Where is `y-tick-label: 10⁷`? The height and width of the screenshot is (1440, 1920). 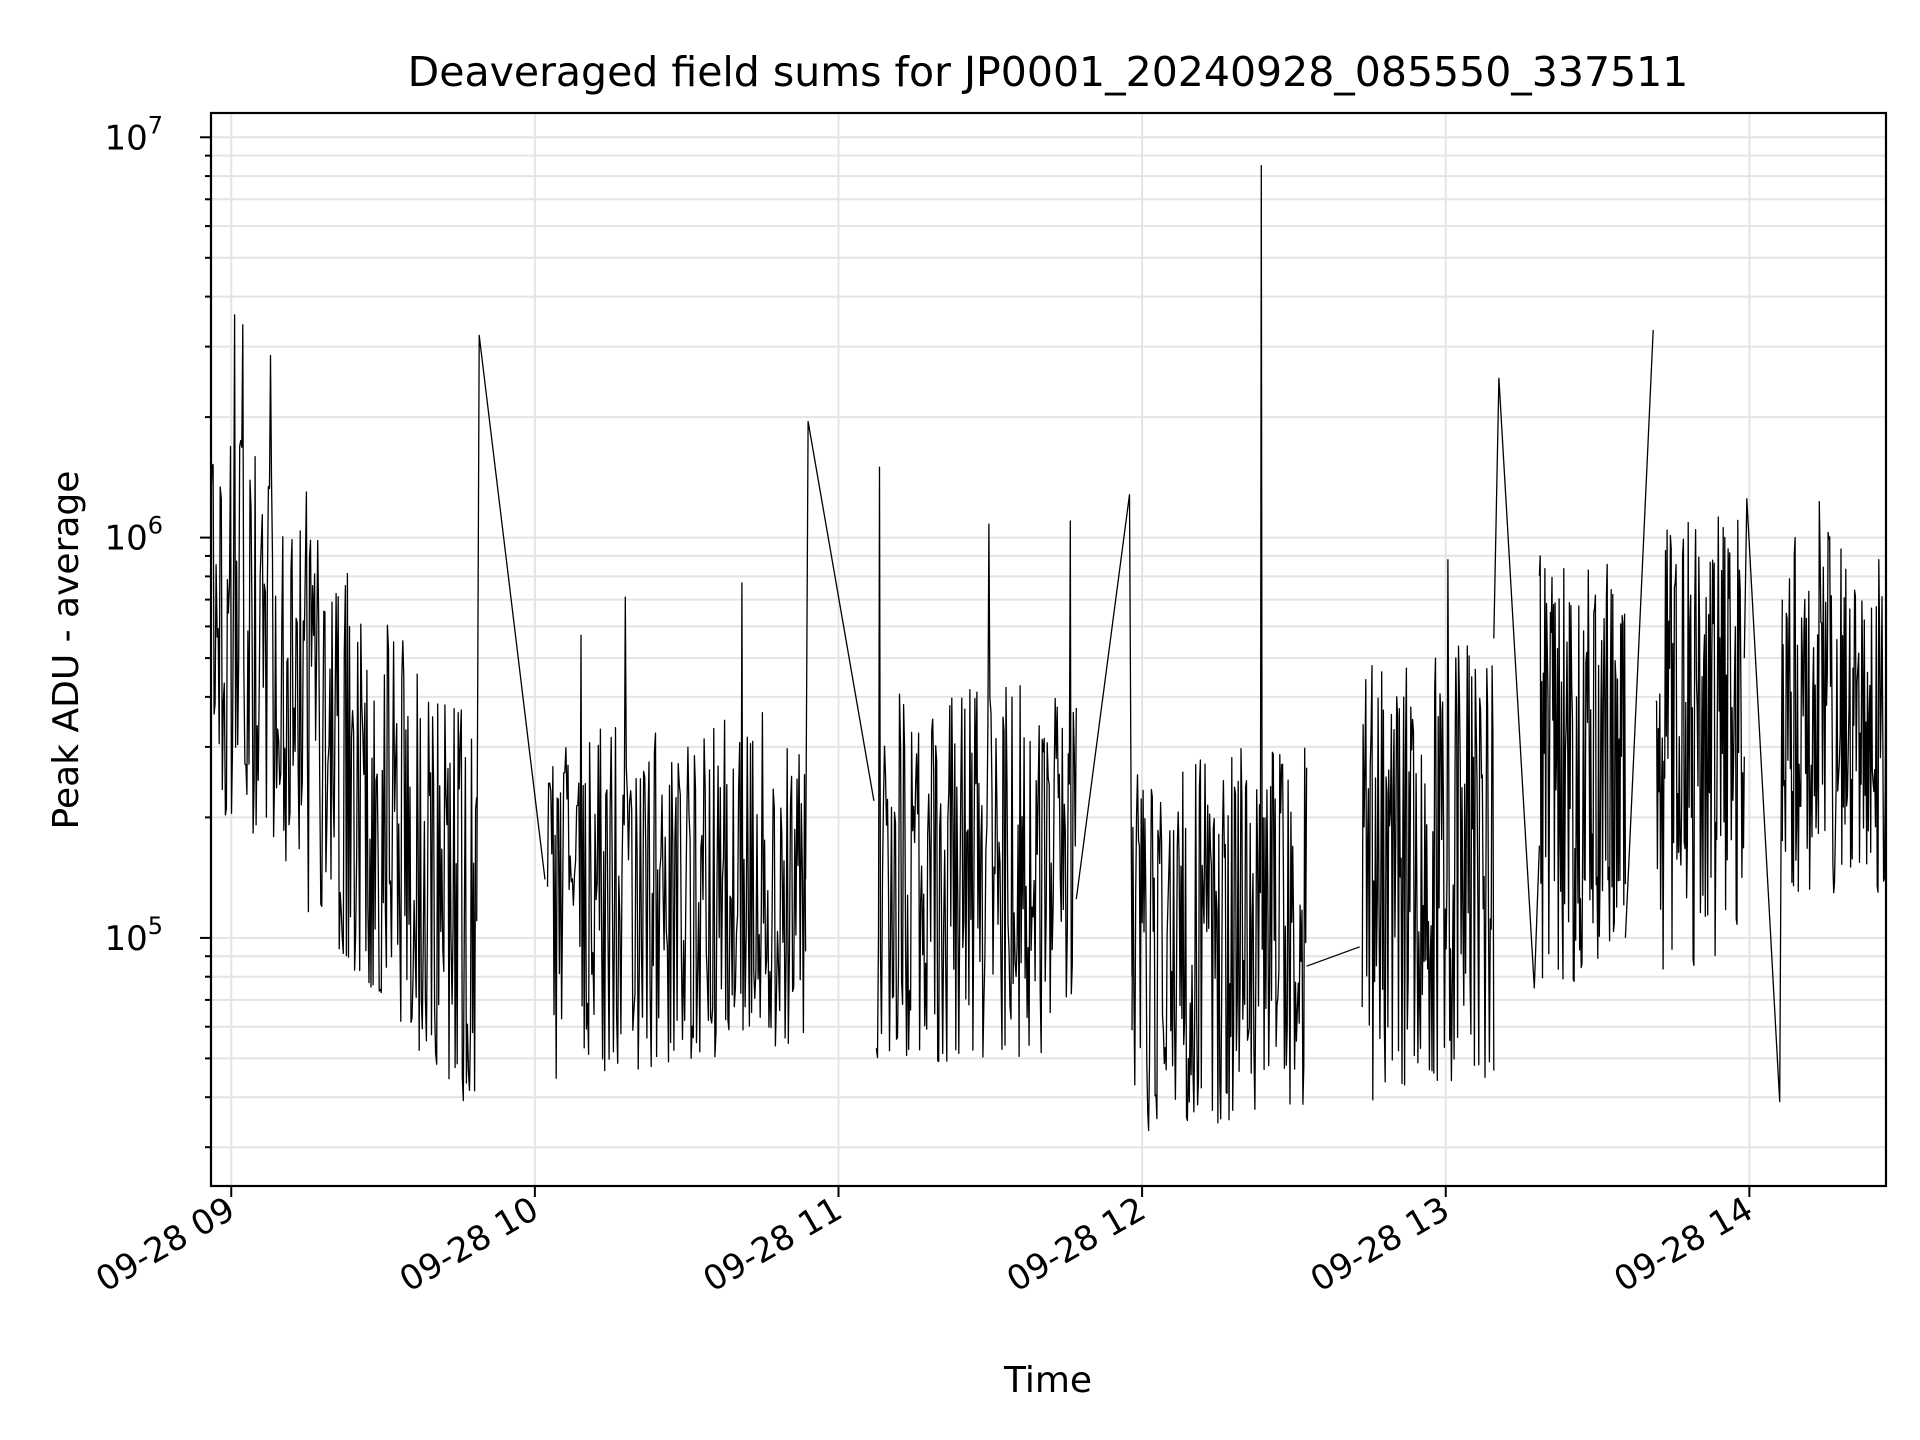
y-tick-label: 10⁷ is located at coordinates (133, 134).